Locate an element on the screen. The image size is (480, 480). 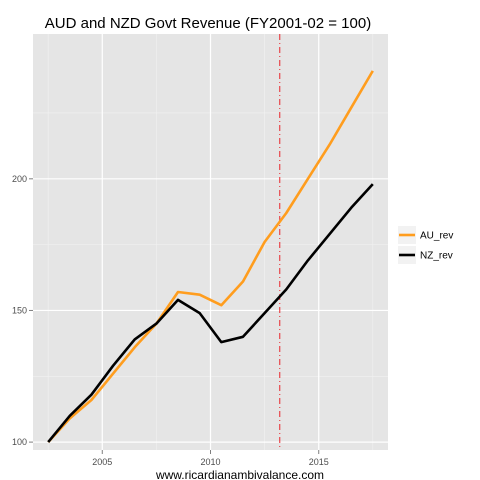
legend-label-NZ_rev: NZ_rev is located at coordinates (436, 256).